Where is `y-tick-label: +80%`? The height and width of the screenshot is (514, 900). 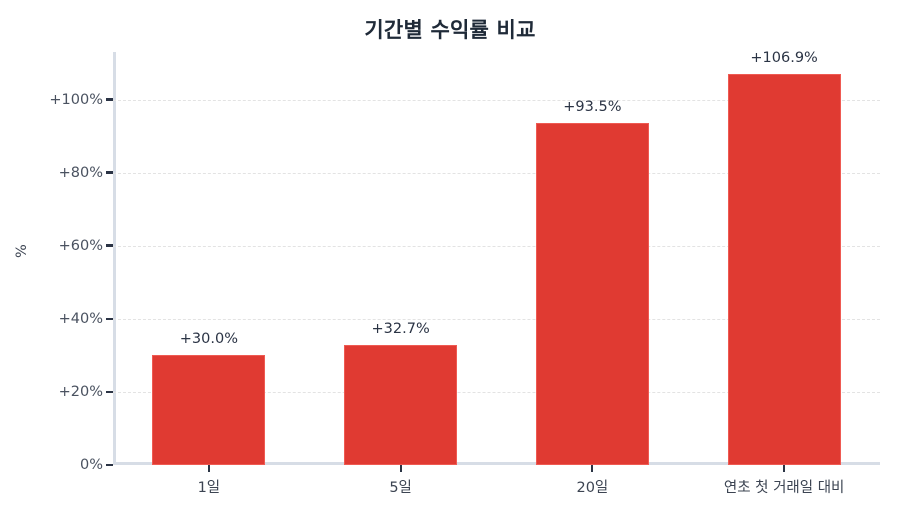
y-tick-label: +80% is located at coordinates (80, 172).